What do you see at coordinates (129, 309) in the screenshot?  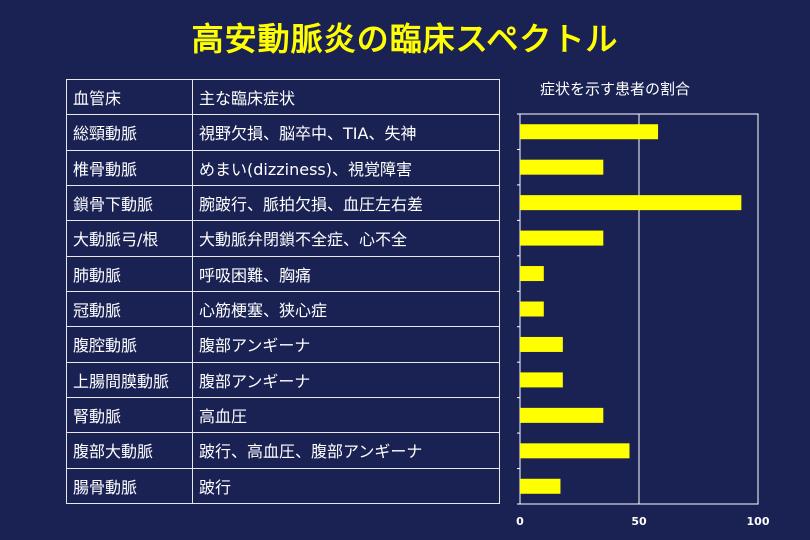 I see `vessel-cell: 冠動脈` at bounding box center [129, 309].